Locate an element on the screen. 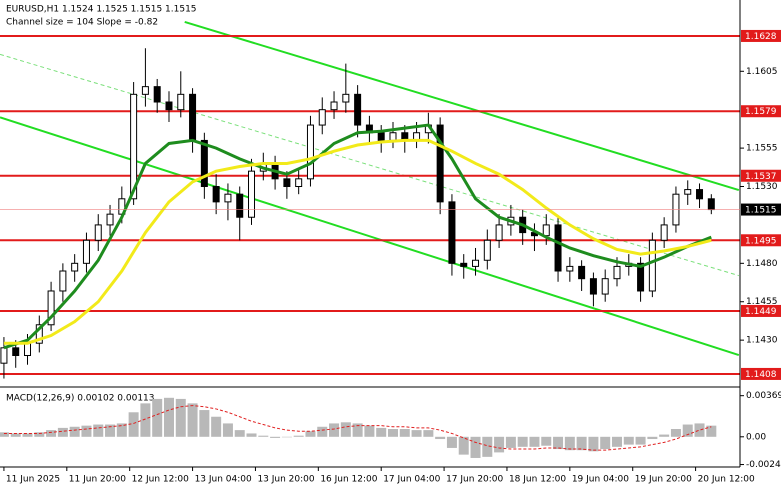  x-tick-label: 11 Jun 2025 is located at coordinates (33, 480).